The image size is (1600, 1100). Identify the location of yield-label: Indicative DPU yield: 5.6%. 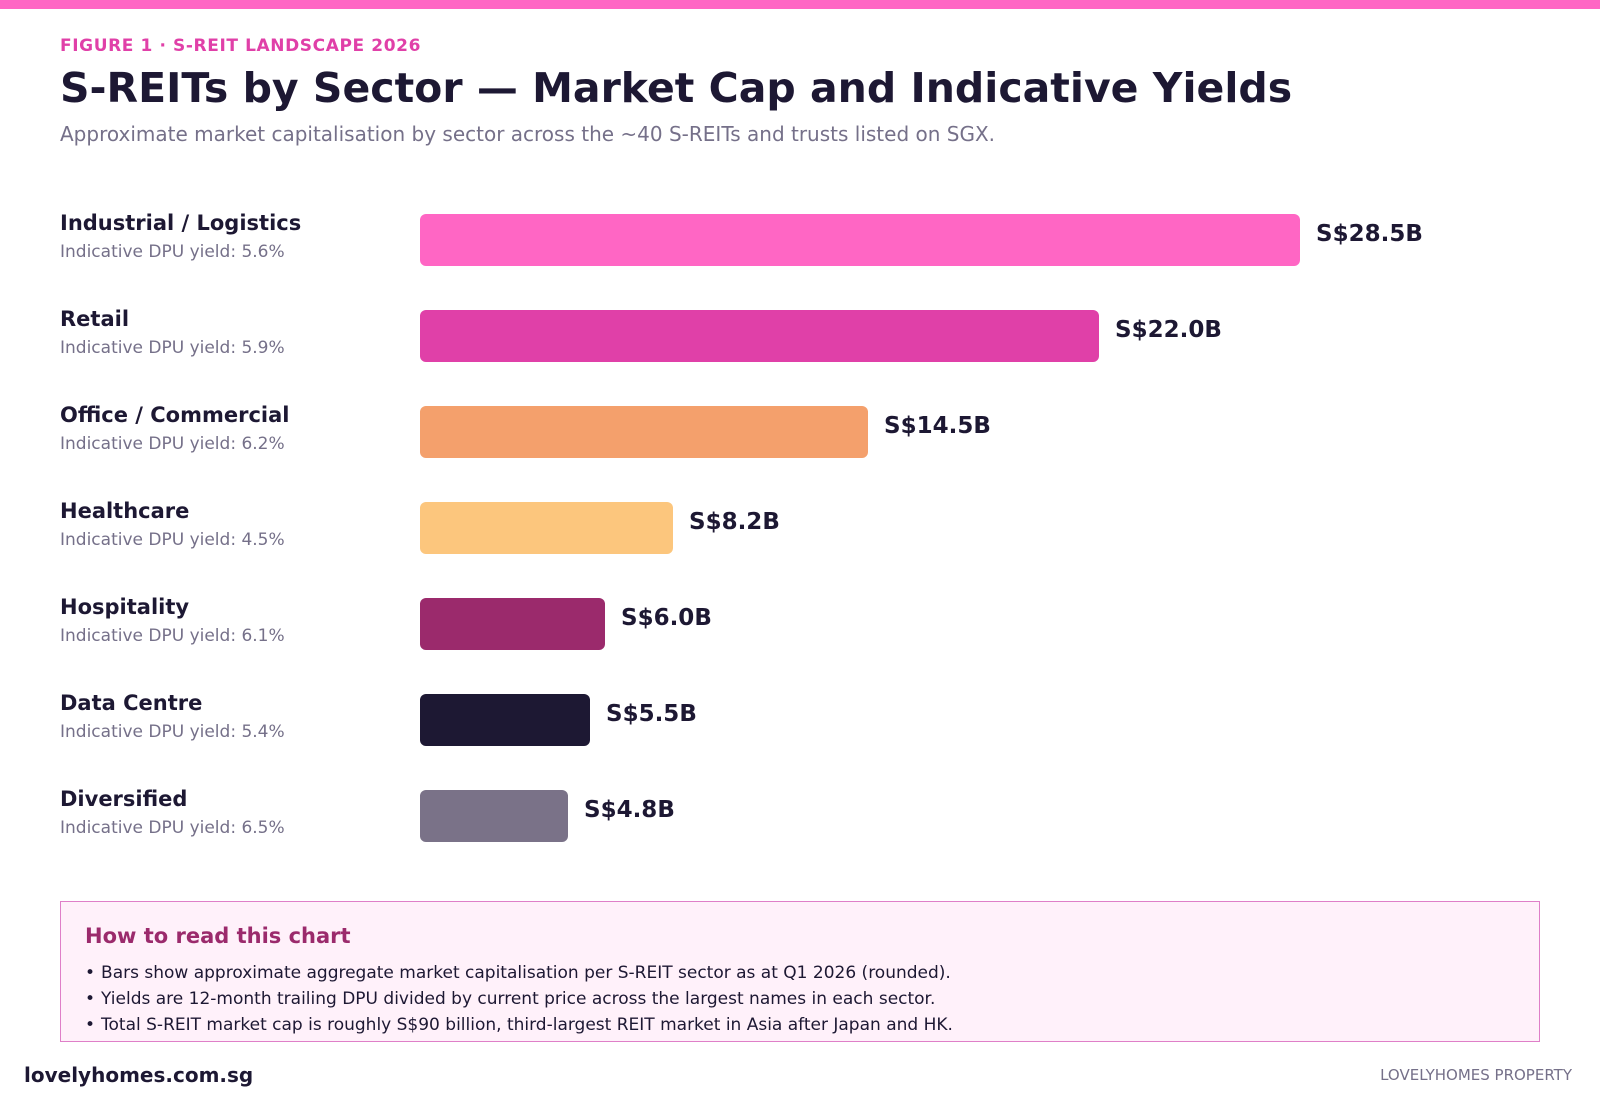
(172, 252).